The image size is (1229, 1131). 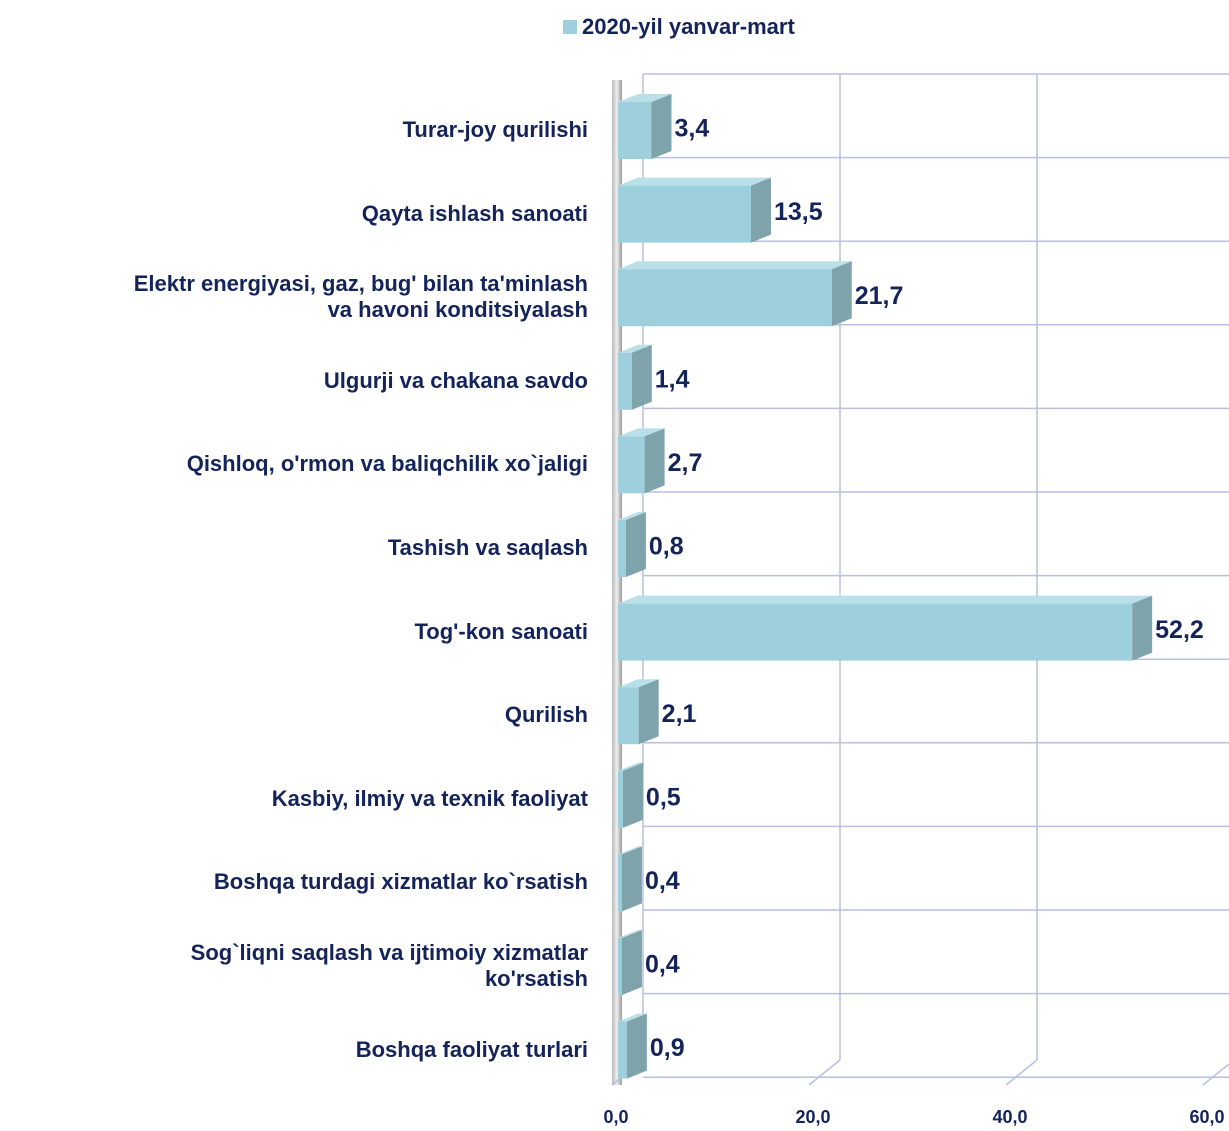 What do you see at coordinates (1179, 630) in the screenshot?
I see `data-label: 52,2` at bounding box center [1179, 630].